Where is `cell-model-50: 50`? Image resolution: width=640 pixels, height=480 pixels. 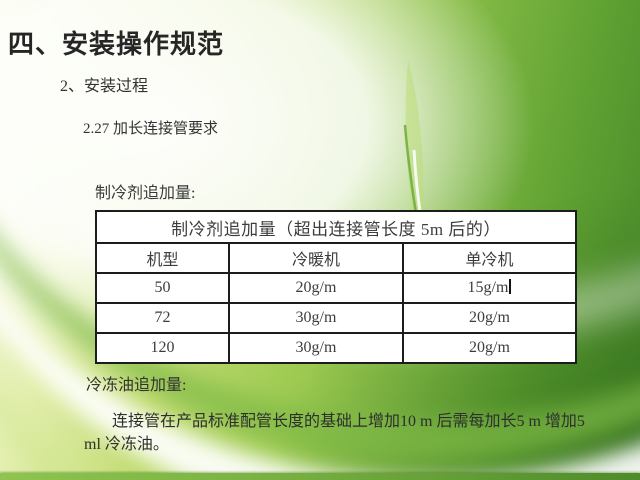 cell-model-50: 50 is located at coordinates (162, 288).